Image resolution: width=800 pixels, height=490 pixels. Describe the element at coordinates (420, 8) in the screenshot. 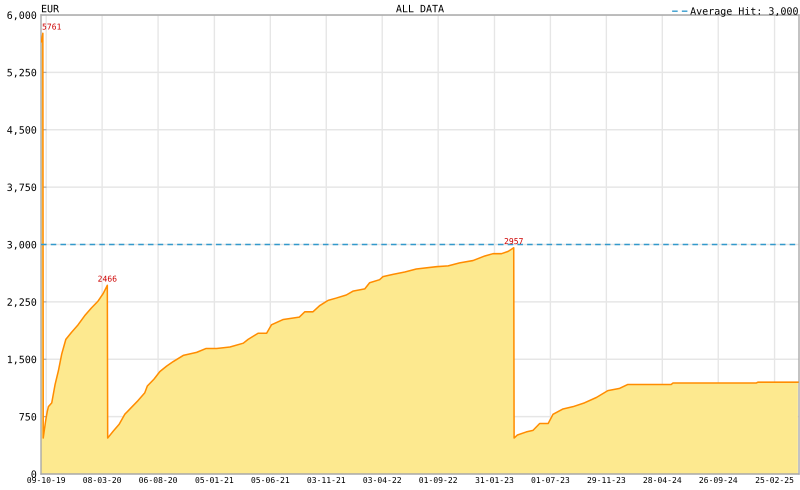

I see `chart-subtitle: ALL DATA` at that location.